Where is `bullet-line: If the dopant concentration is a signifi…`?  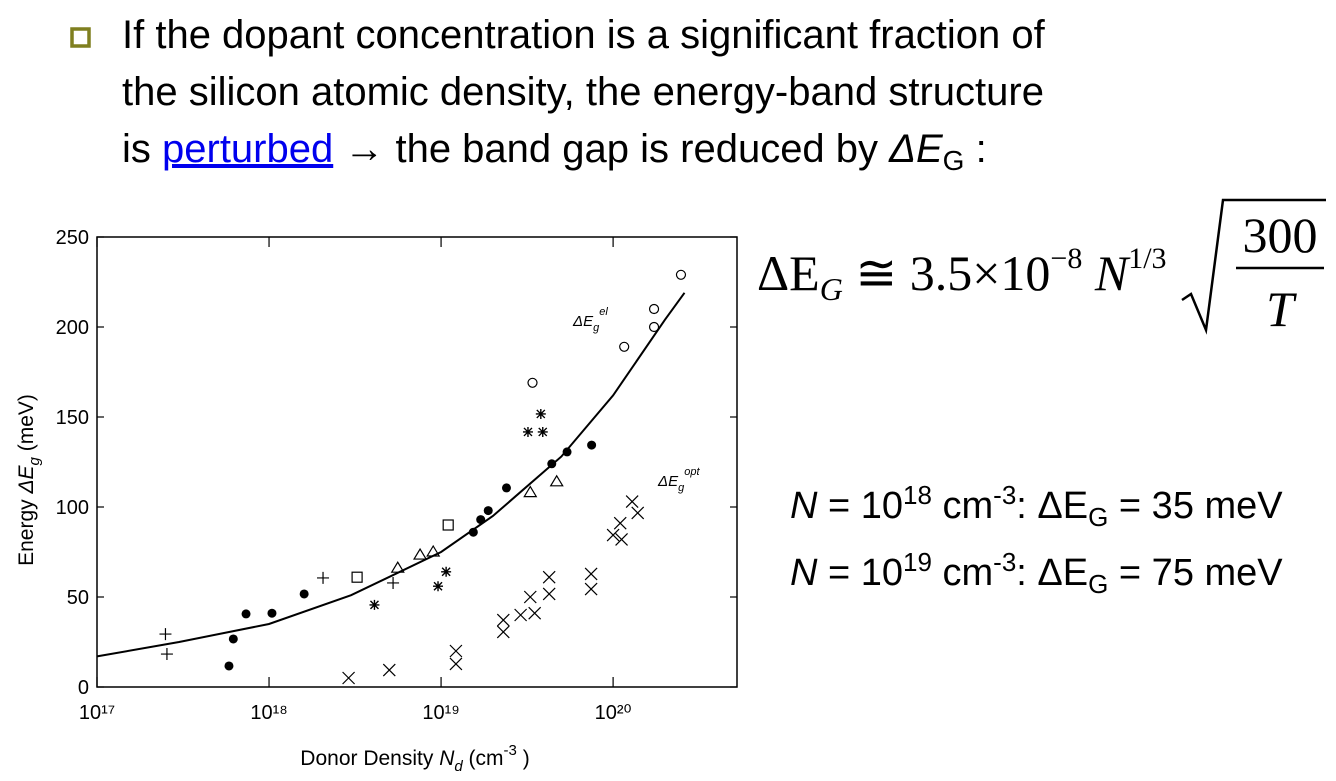 bullet-line: If the dopant concentration is a signifi… is located at coordinates (584, 35).